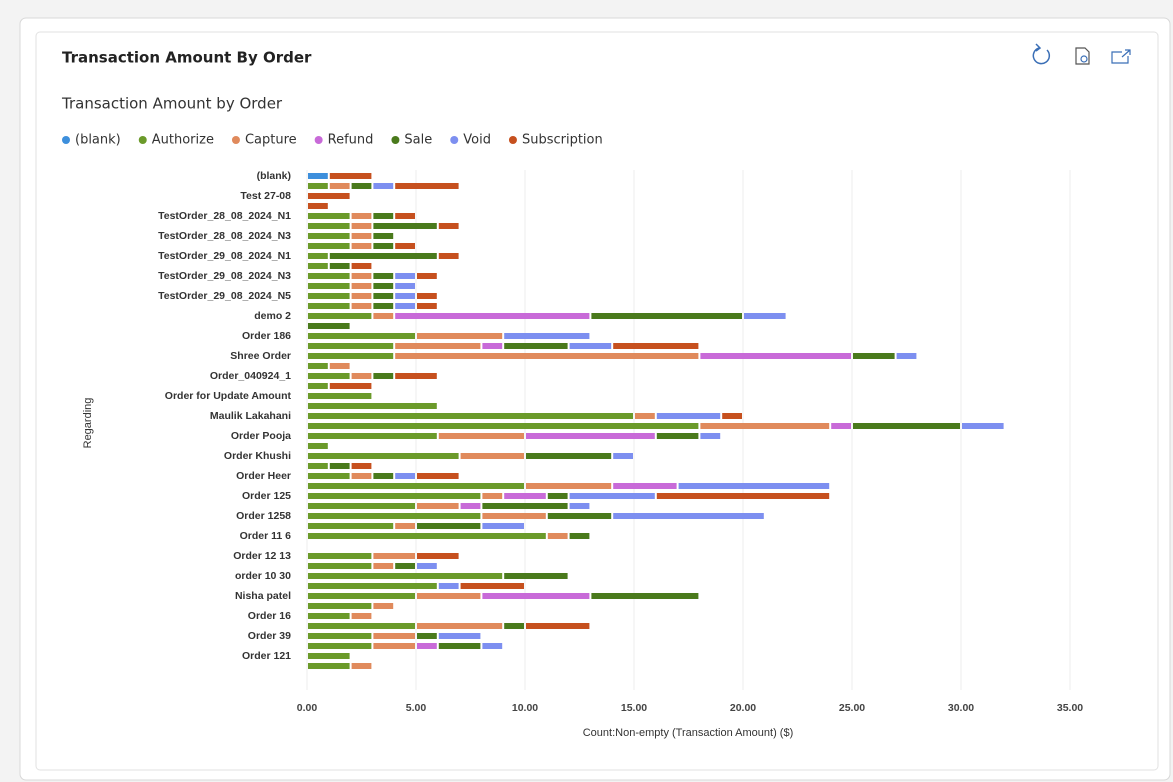 Image resolution: width=1173 pixels, height=782 pixels. I want to click on refresh-icon, so click(1041, 56).